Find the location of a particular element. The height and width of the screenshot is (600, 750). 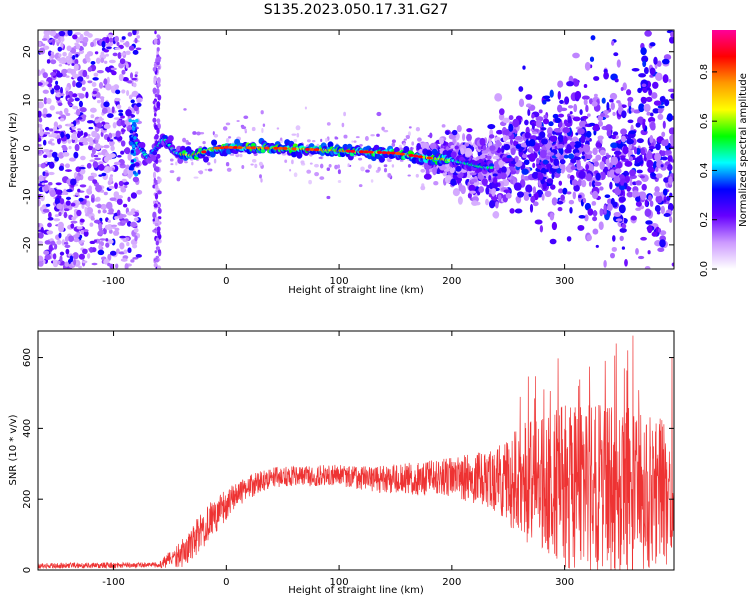

colorbar-tick-label: 0.6 is located at coordinates (704, 121).